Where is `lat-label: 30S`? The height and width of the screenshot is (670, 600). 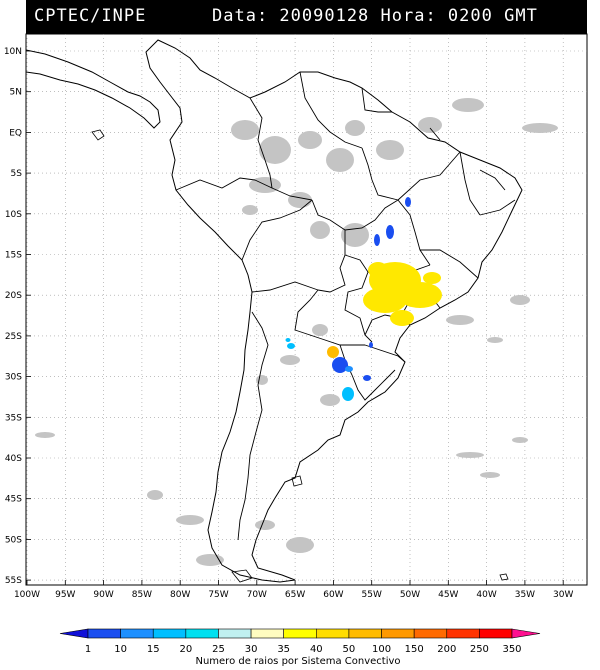 lat-label: 30S is located at coordinates (13, 378).